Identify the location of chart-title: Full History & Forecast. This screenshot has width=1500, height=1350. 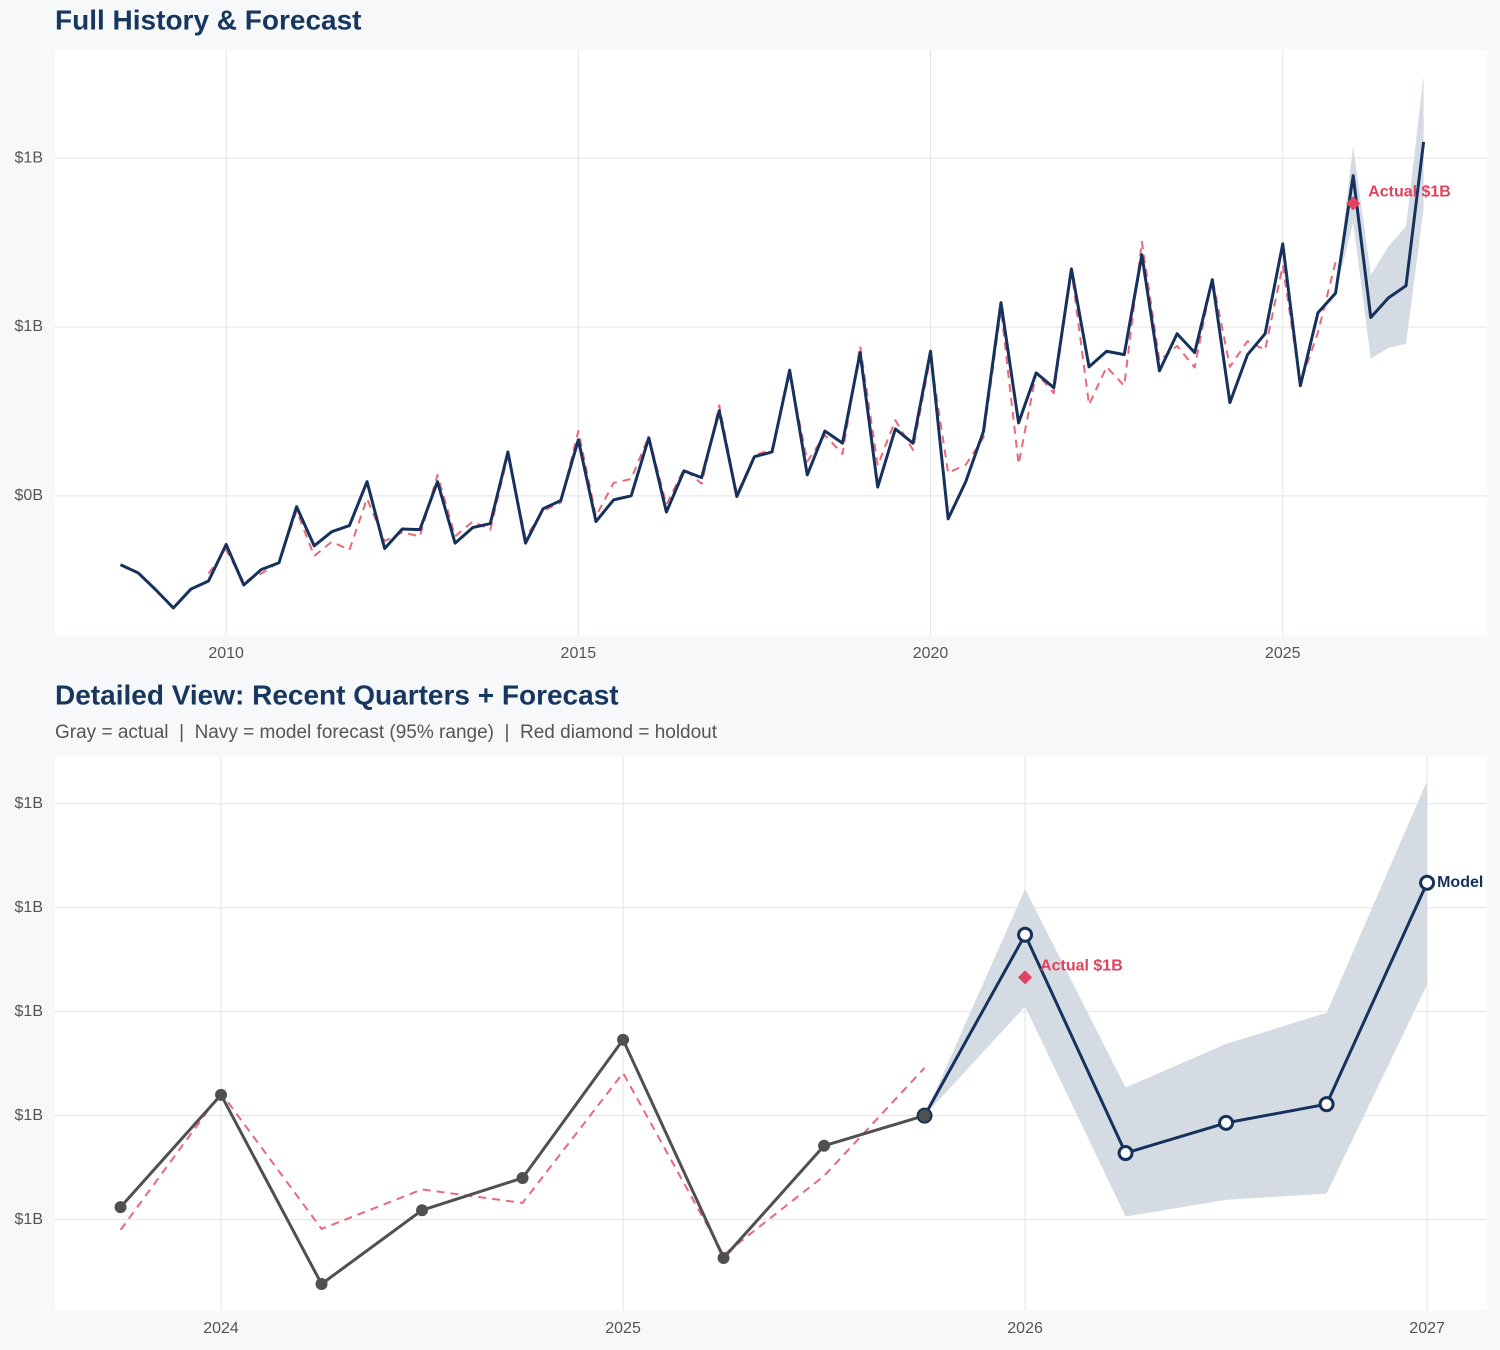
(208, 19).